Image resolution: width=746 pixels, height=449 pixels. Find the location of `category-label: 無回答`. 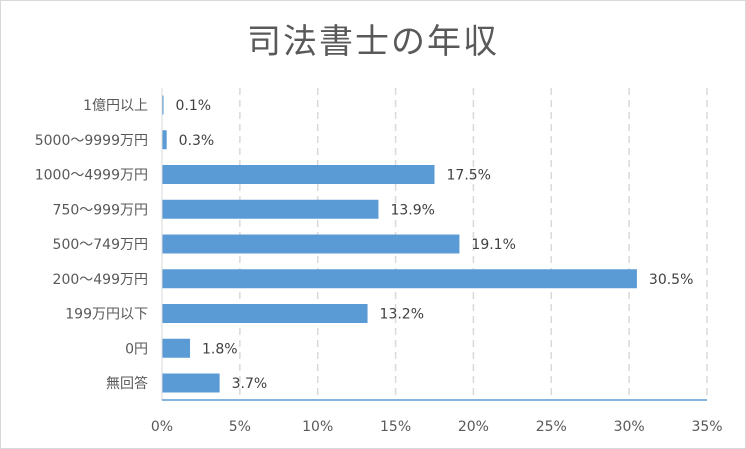

category-label: 無回答 is located at coordinates (127, 383).